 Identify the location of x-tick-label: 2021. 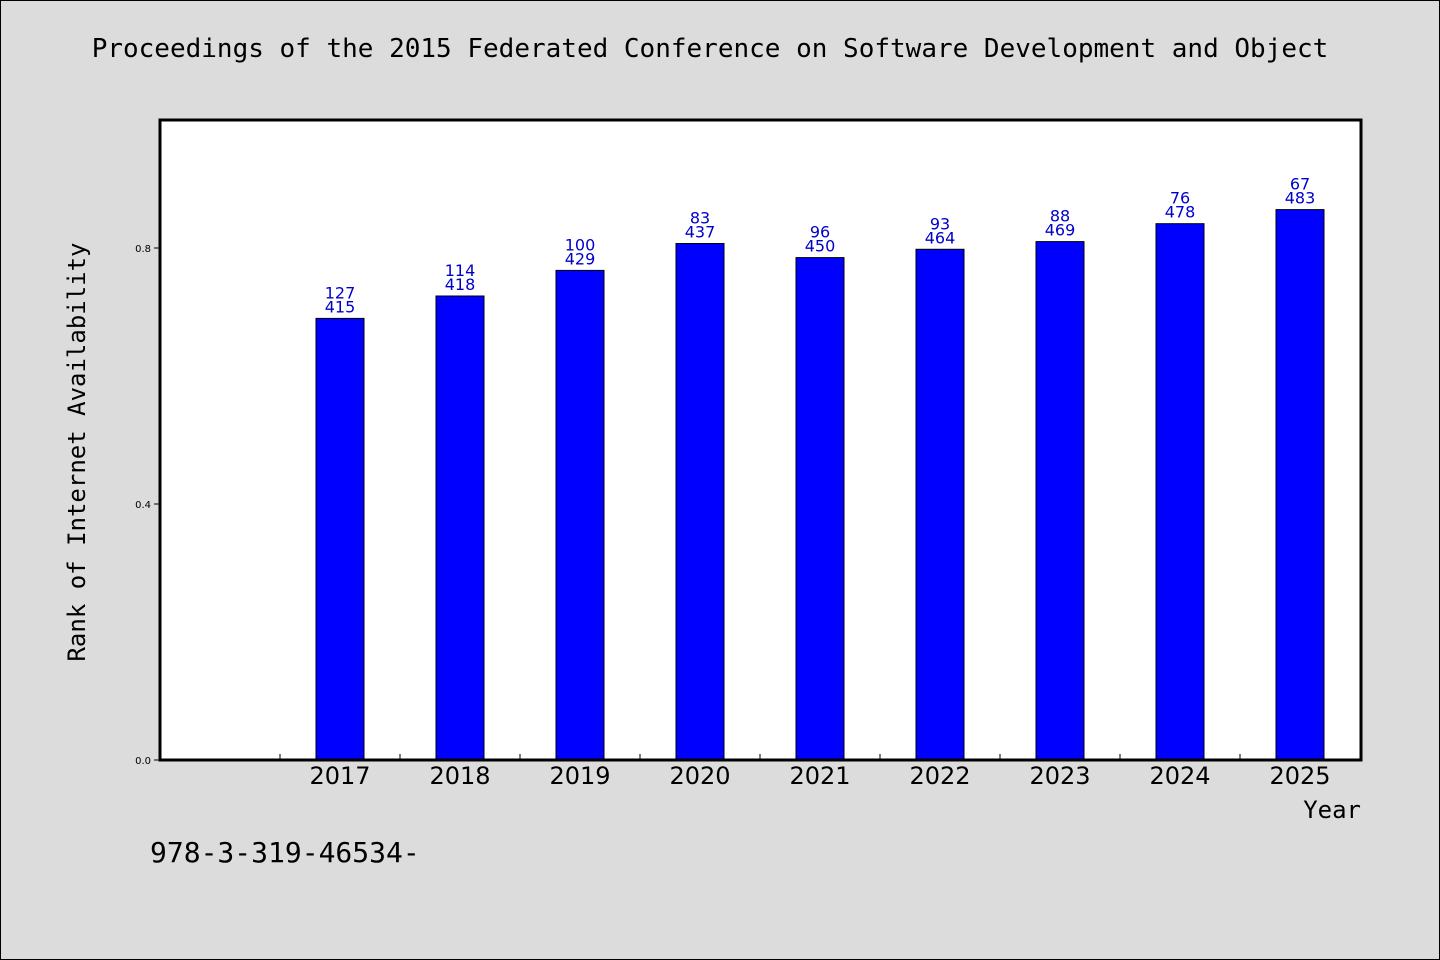
(819, 776).